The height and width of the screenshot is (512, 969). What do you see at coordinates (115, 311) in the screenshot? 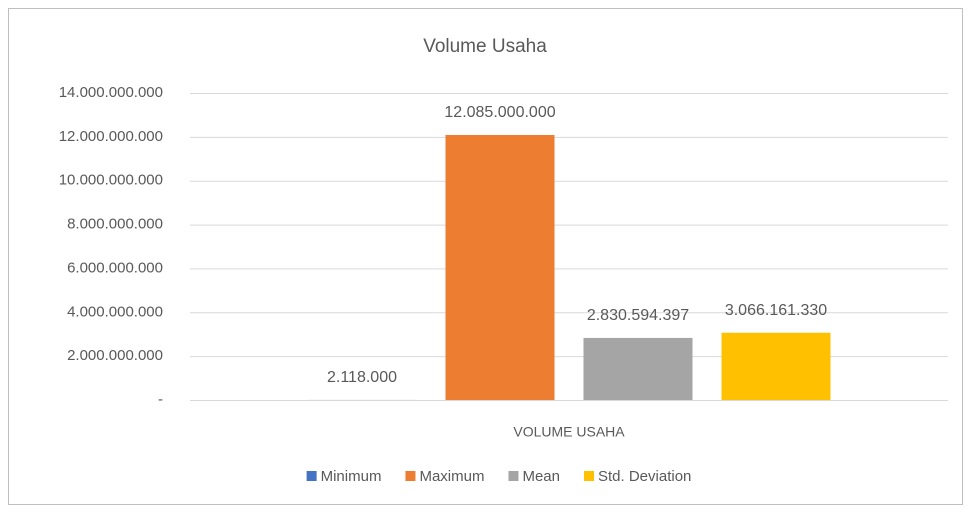
I see `y-tick-label: 4.000.000.000` at bounding box center [115, 311].